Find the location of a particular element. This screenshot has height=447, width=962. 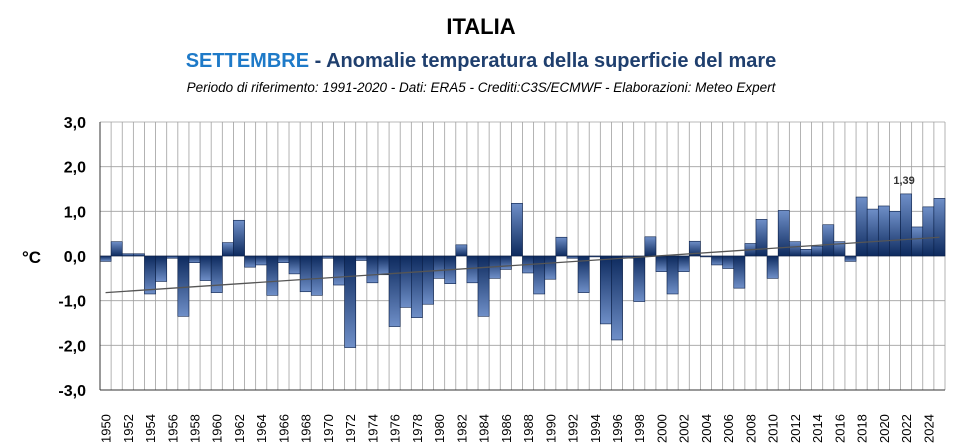

x-tick-label: 1954 is located at coordinates (150, 428).